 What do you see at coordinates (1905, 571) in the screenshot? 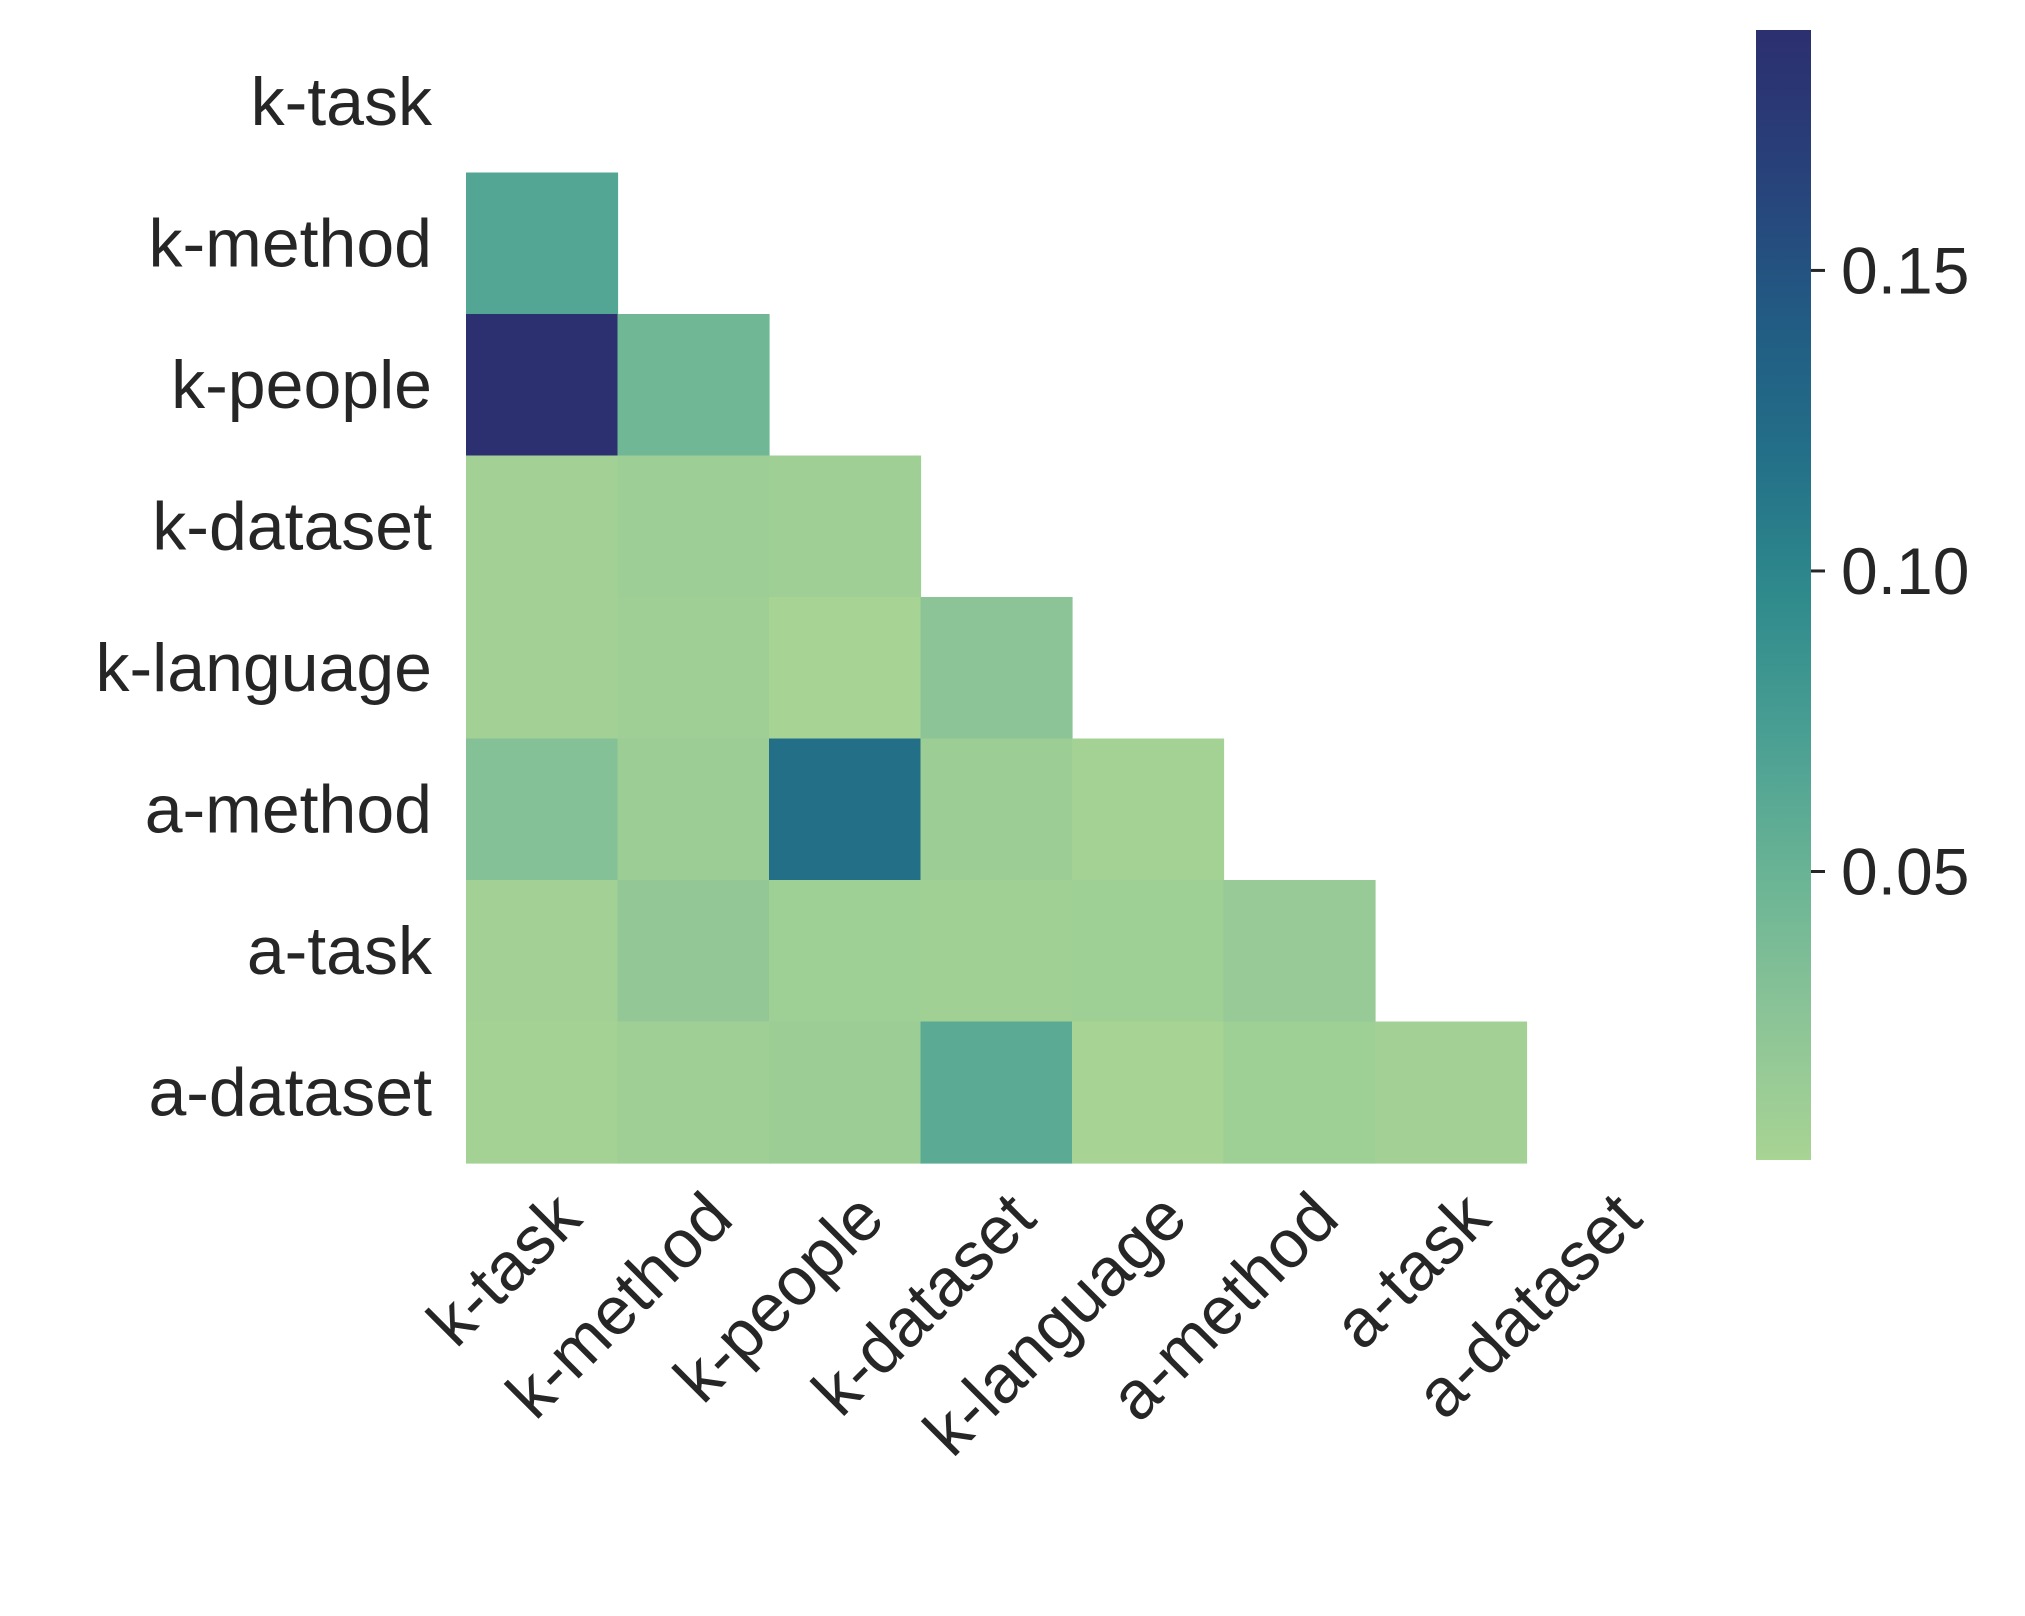
I see `colorbar-tick-label: 0.10` at bounding box center [1905, 571].